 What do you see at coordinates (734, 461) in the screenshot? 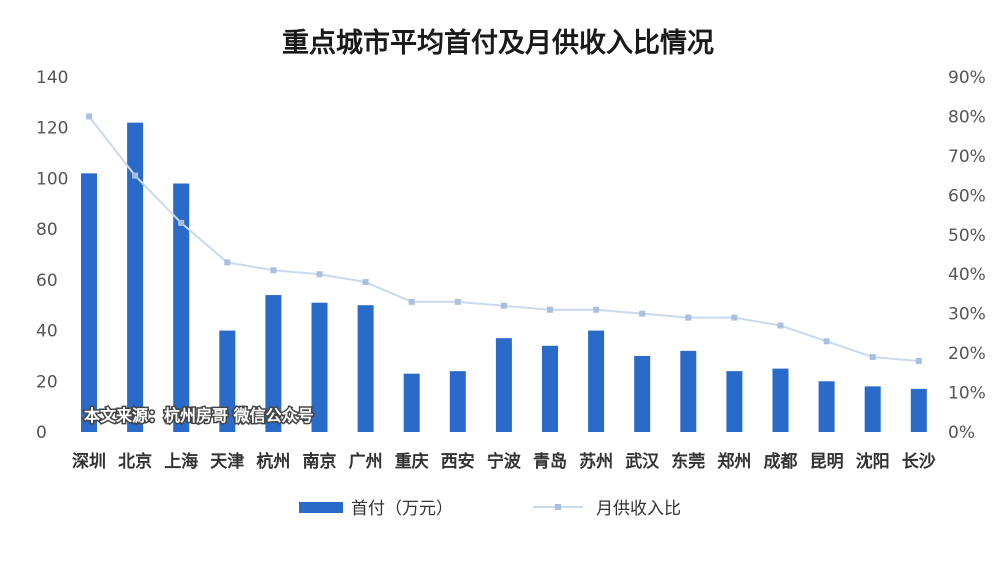
I see `category-label: 郑州` at bounding box center [734, 461].